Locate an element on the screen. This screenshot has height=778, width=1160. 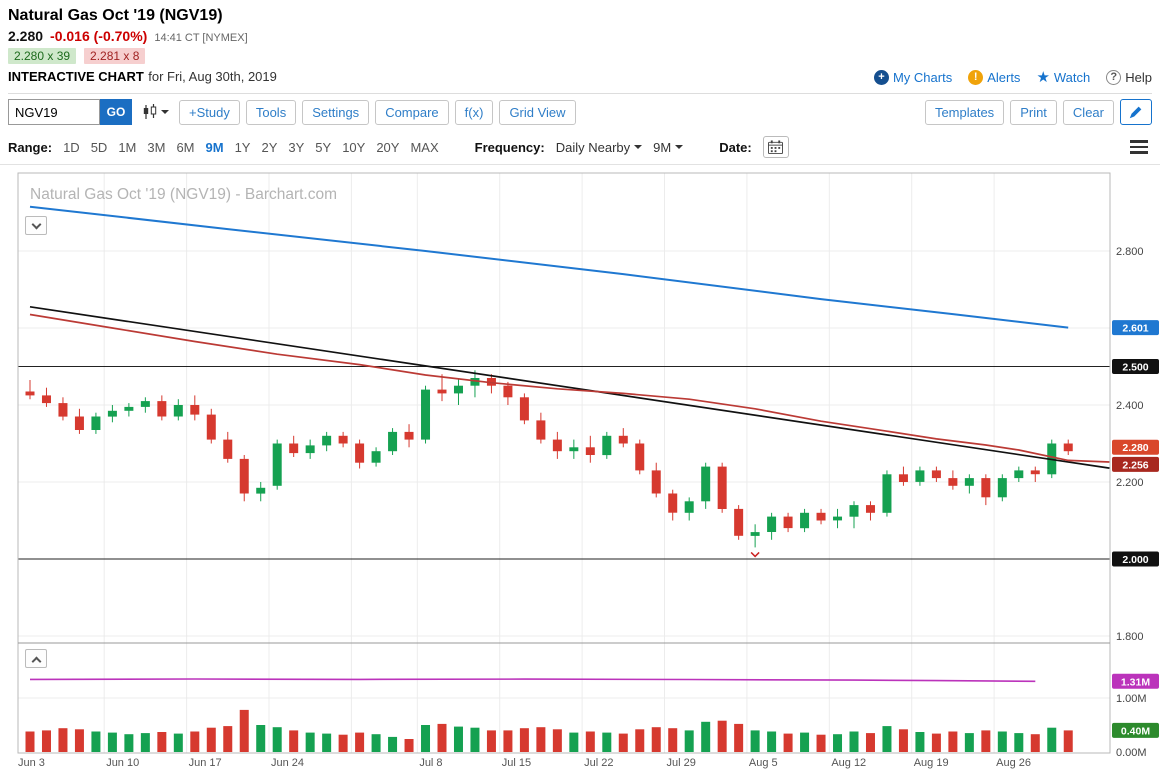
help-link: ? Help is located at coordinates (1129, 77).